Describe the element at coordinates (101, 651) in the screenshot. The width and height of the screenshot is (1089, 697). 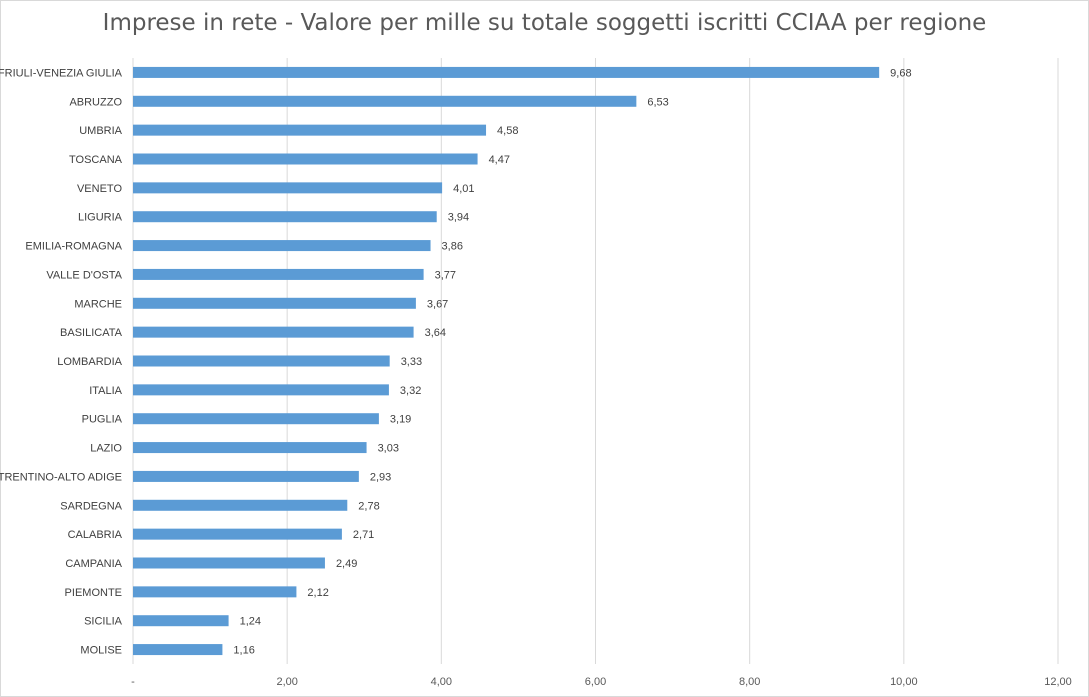
I see `category-label: MOLISE` at that location.